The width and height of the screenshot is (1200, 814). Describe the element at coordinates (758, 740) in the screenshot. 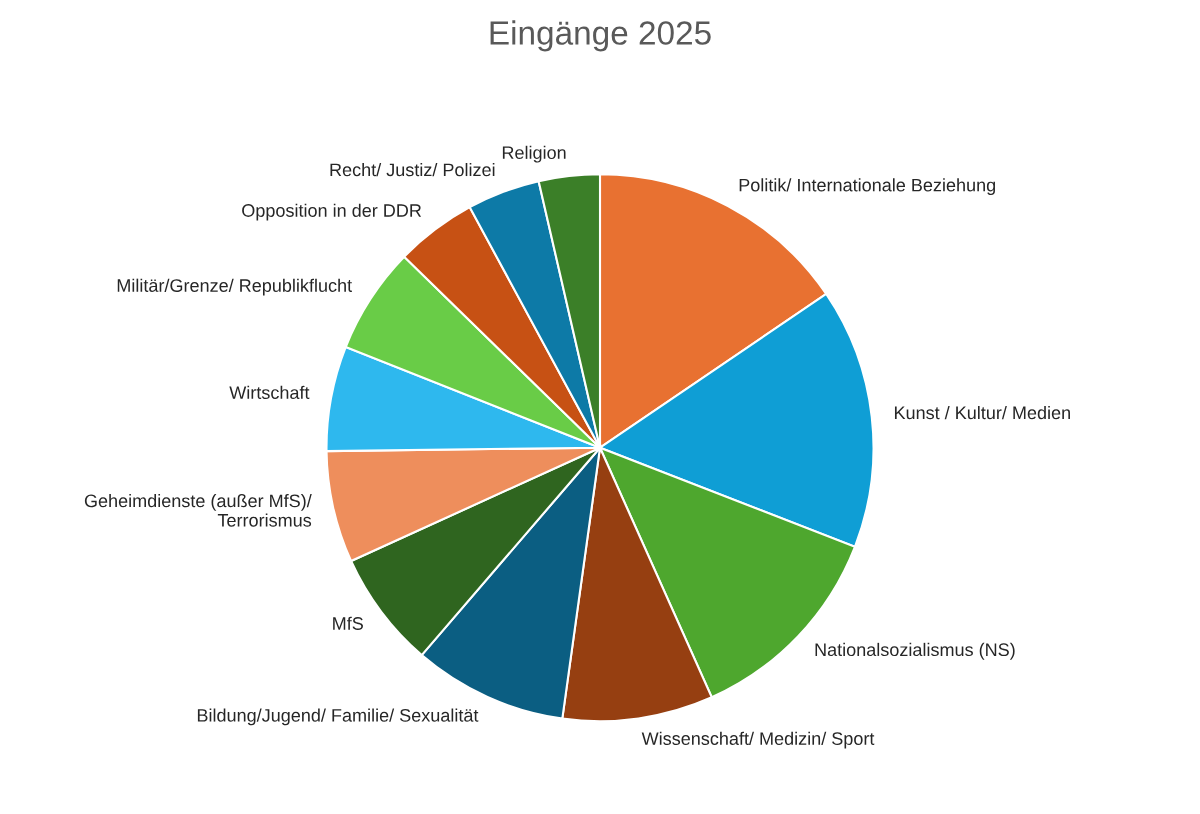

I see `slice-label: Wissenschaft/ Medizin/ Sport` at that location.